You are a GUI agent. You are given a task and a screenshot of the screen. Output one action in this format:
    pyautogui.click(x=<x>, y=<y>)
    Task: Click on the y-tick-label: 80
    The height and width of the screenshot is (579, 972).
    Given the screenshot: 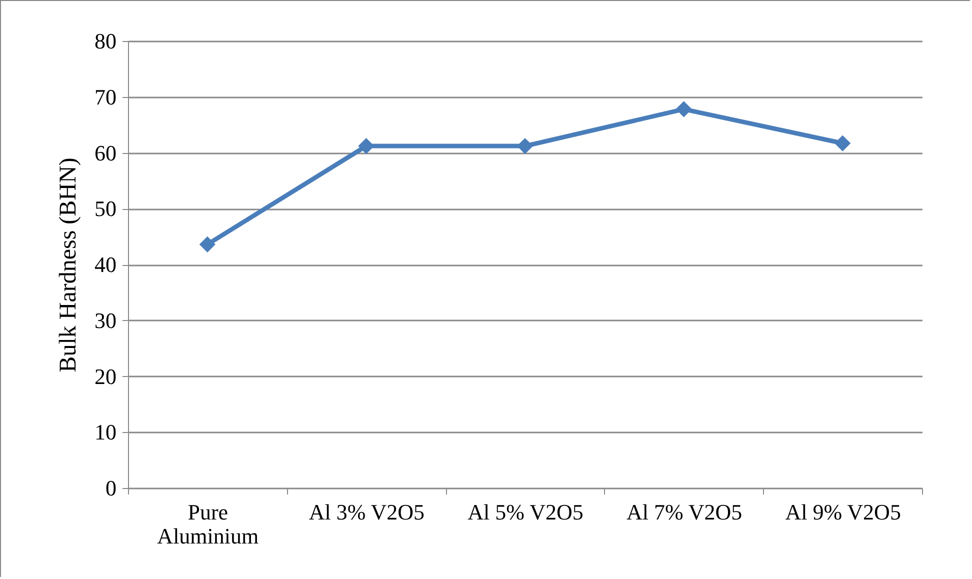 What is the action you would take?
    pyautogui.click(x=105, y=41)
    